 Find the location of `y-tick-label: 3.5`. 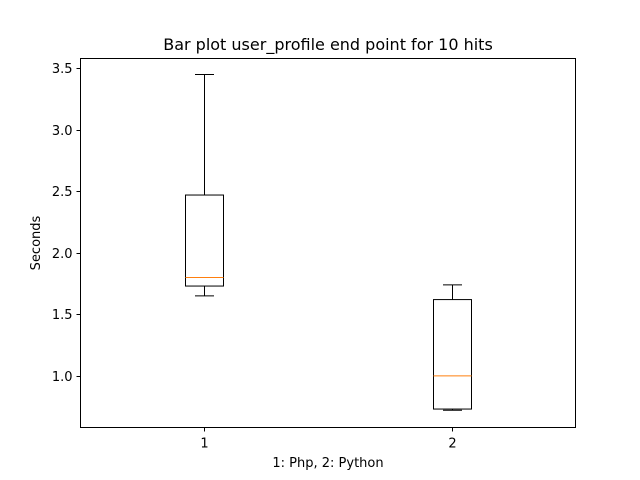

y-tick-label: 3.5 is located at coordinates (62, 69).